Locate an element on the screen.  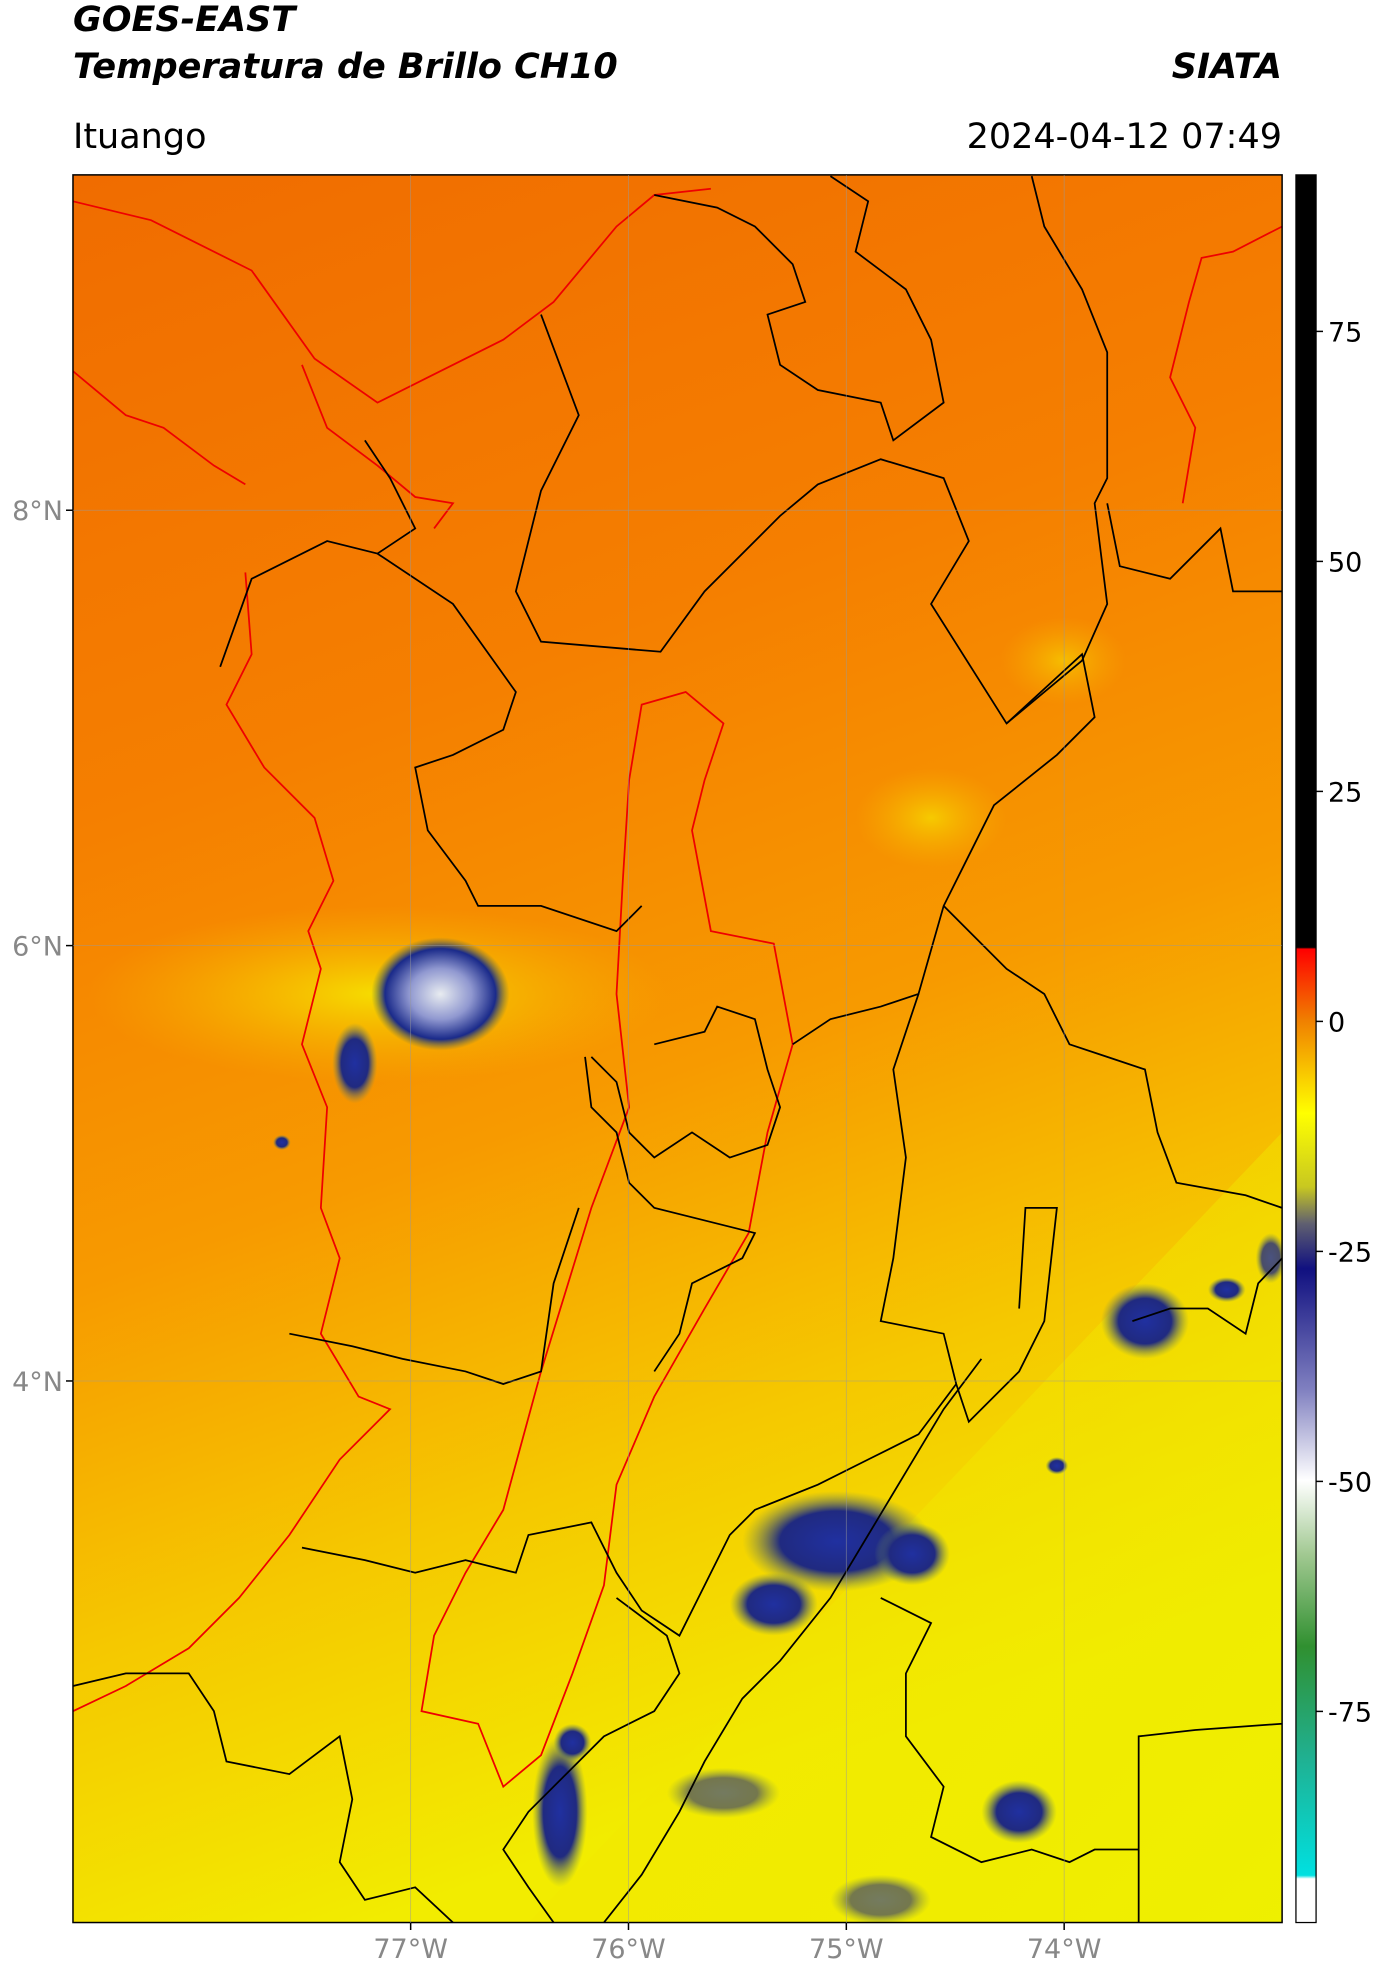
y-tick-label: 4°N is located at coordinates (37, 1382).